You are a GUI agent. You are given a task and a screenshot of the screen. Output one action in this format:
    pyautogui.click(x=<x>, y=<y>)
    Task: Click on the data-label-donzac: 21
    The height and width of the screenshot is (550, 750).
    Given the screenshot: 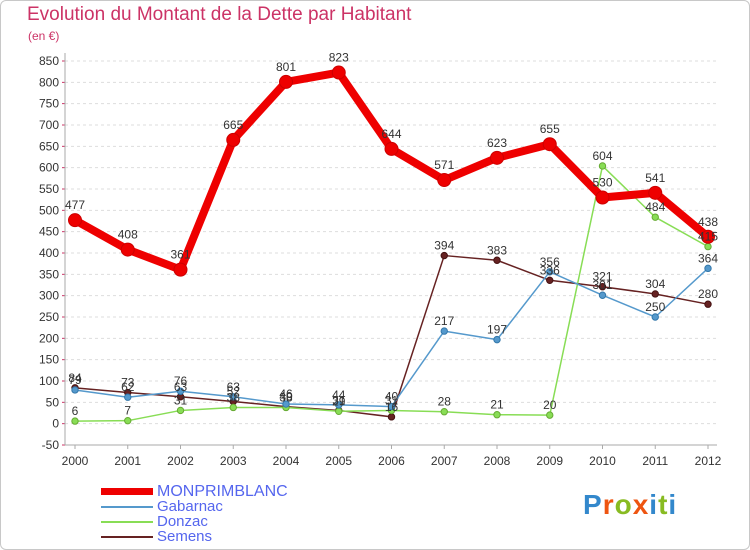 What is the action you would take?
    pyautogui.click(x=497, y=405)
    